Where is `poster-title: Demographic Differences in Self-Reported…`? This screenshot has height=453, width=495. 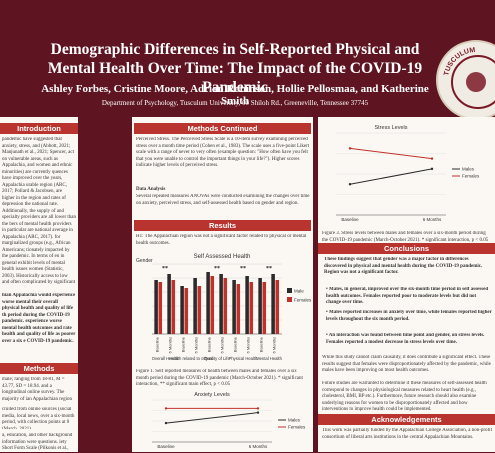
poster-title: Demographic Differences in Self-Reported… is located at coordinates (235, 68).